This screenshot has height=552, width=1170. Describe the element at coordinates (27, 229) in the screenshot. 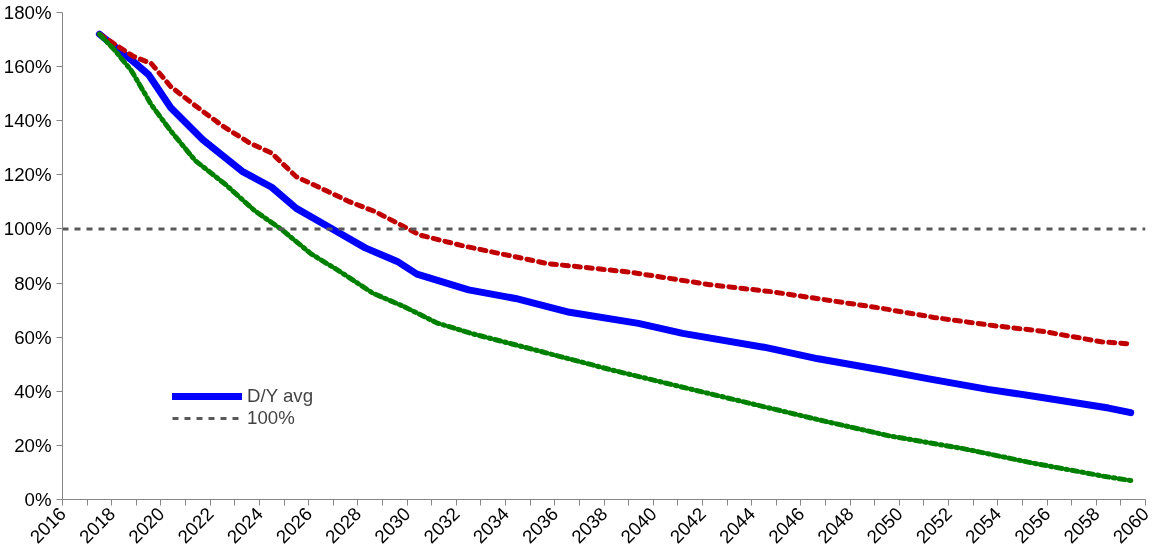

I see `y-tick-label: 100%` at that location.